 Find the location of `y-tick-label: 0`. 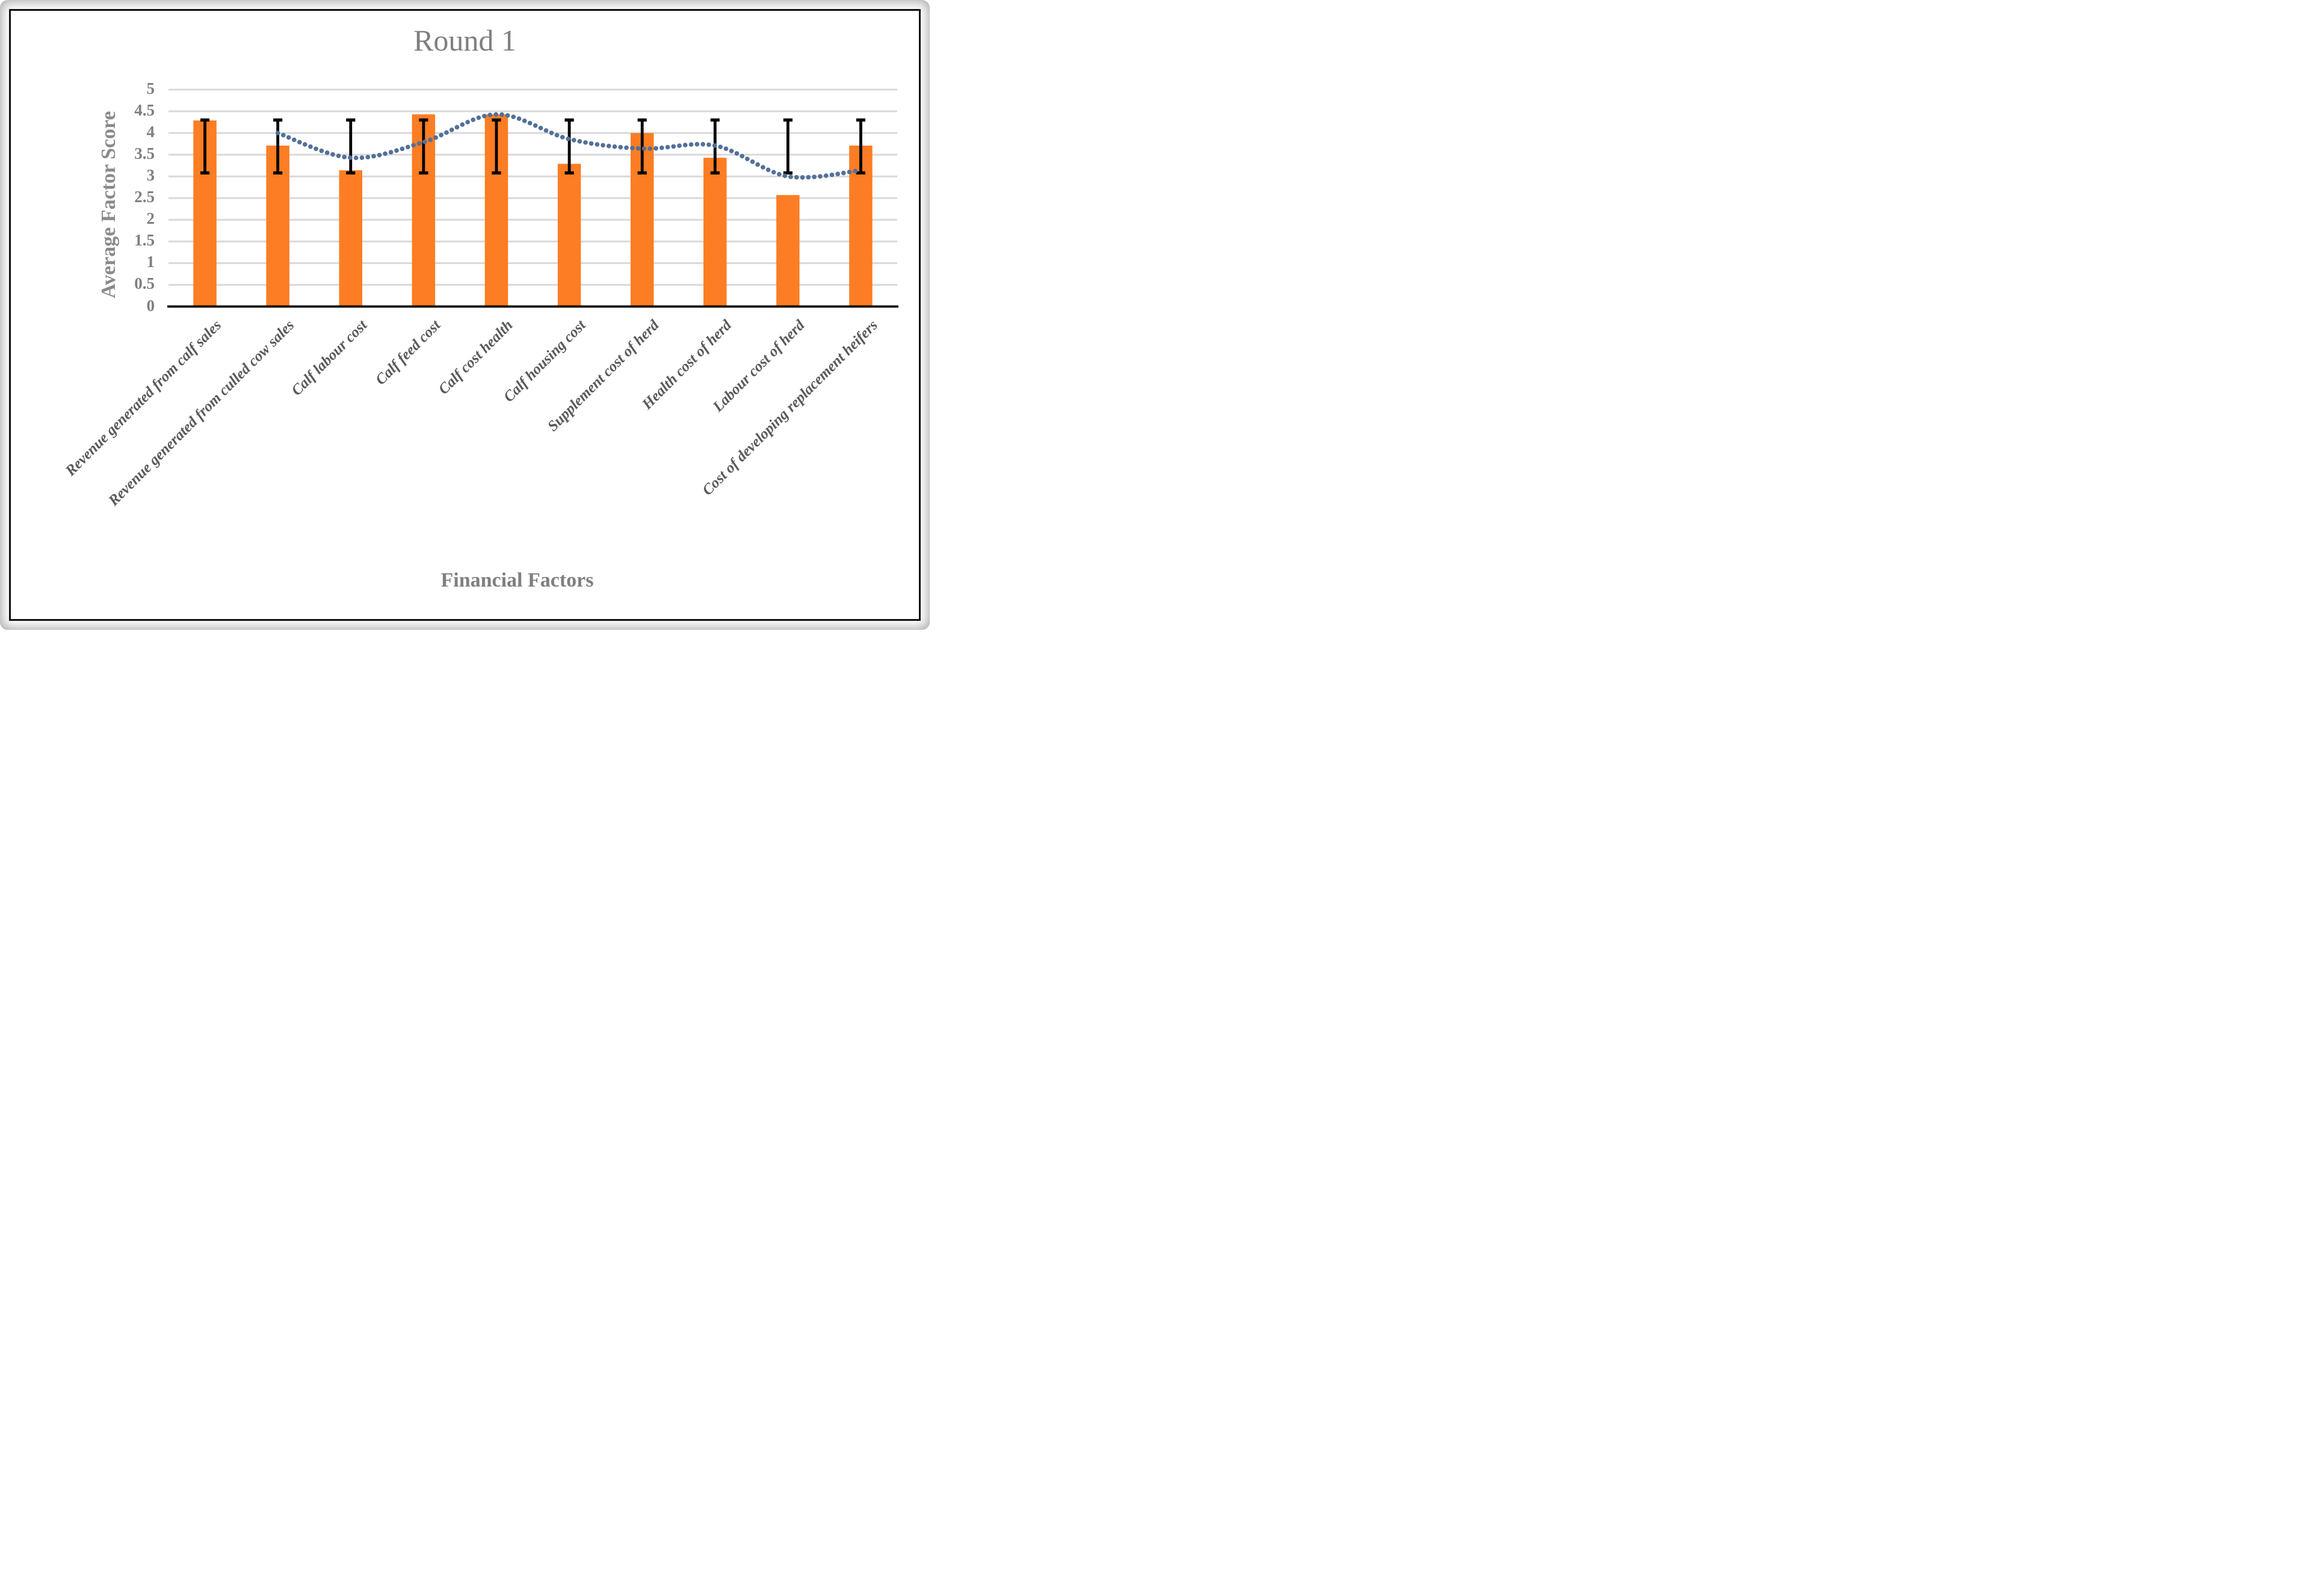

y-tick-label: 0 is located at coordinates (150, 305).